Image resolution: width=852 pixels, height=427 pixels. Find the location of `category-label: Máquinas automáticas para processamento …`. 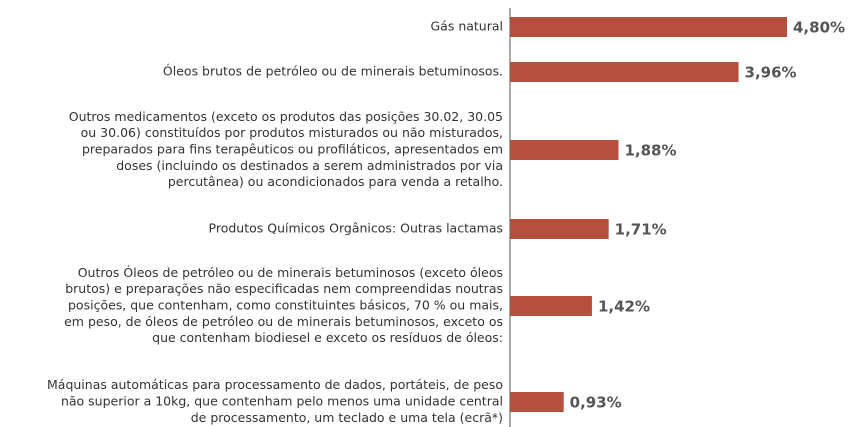

category-label: Máquinas automáticas para processamento … is located at coordinates (275, 384).